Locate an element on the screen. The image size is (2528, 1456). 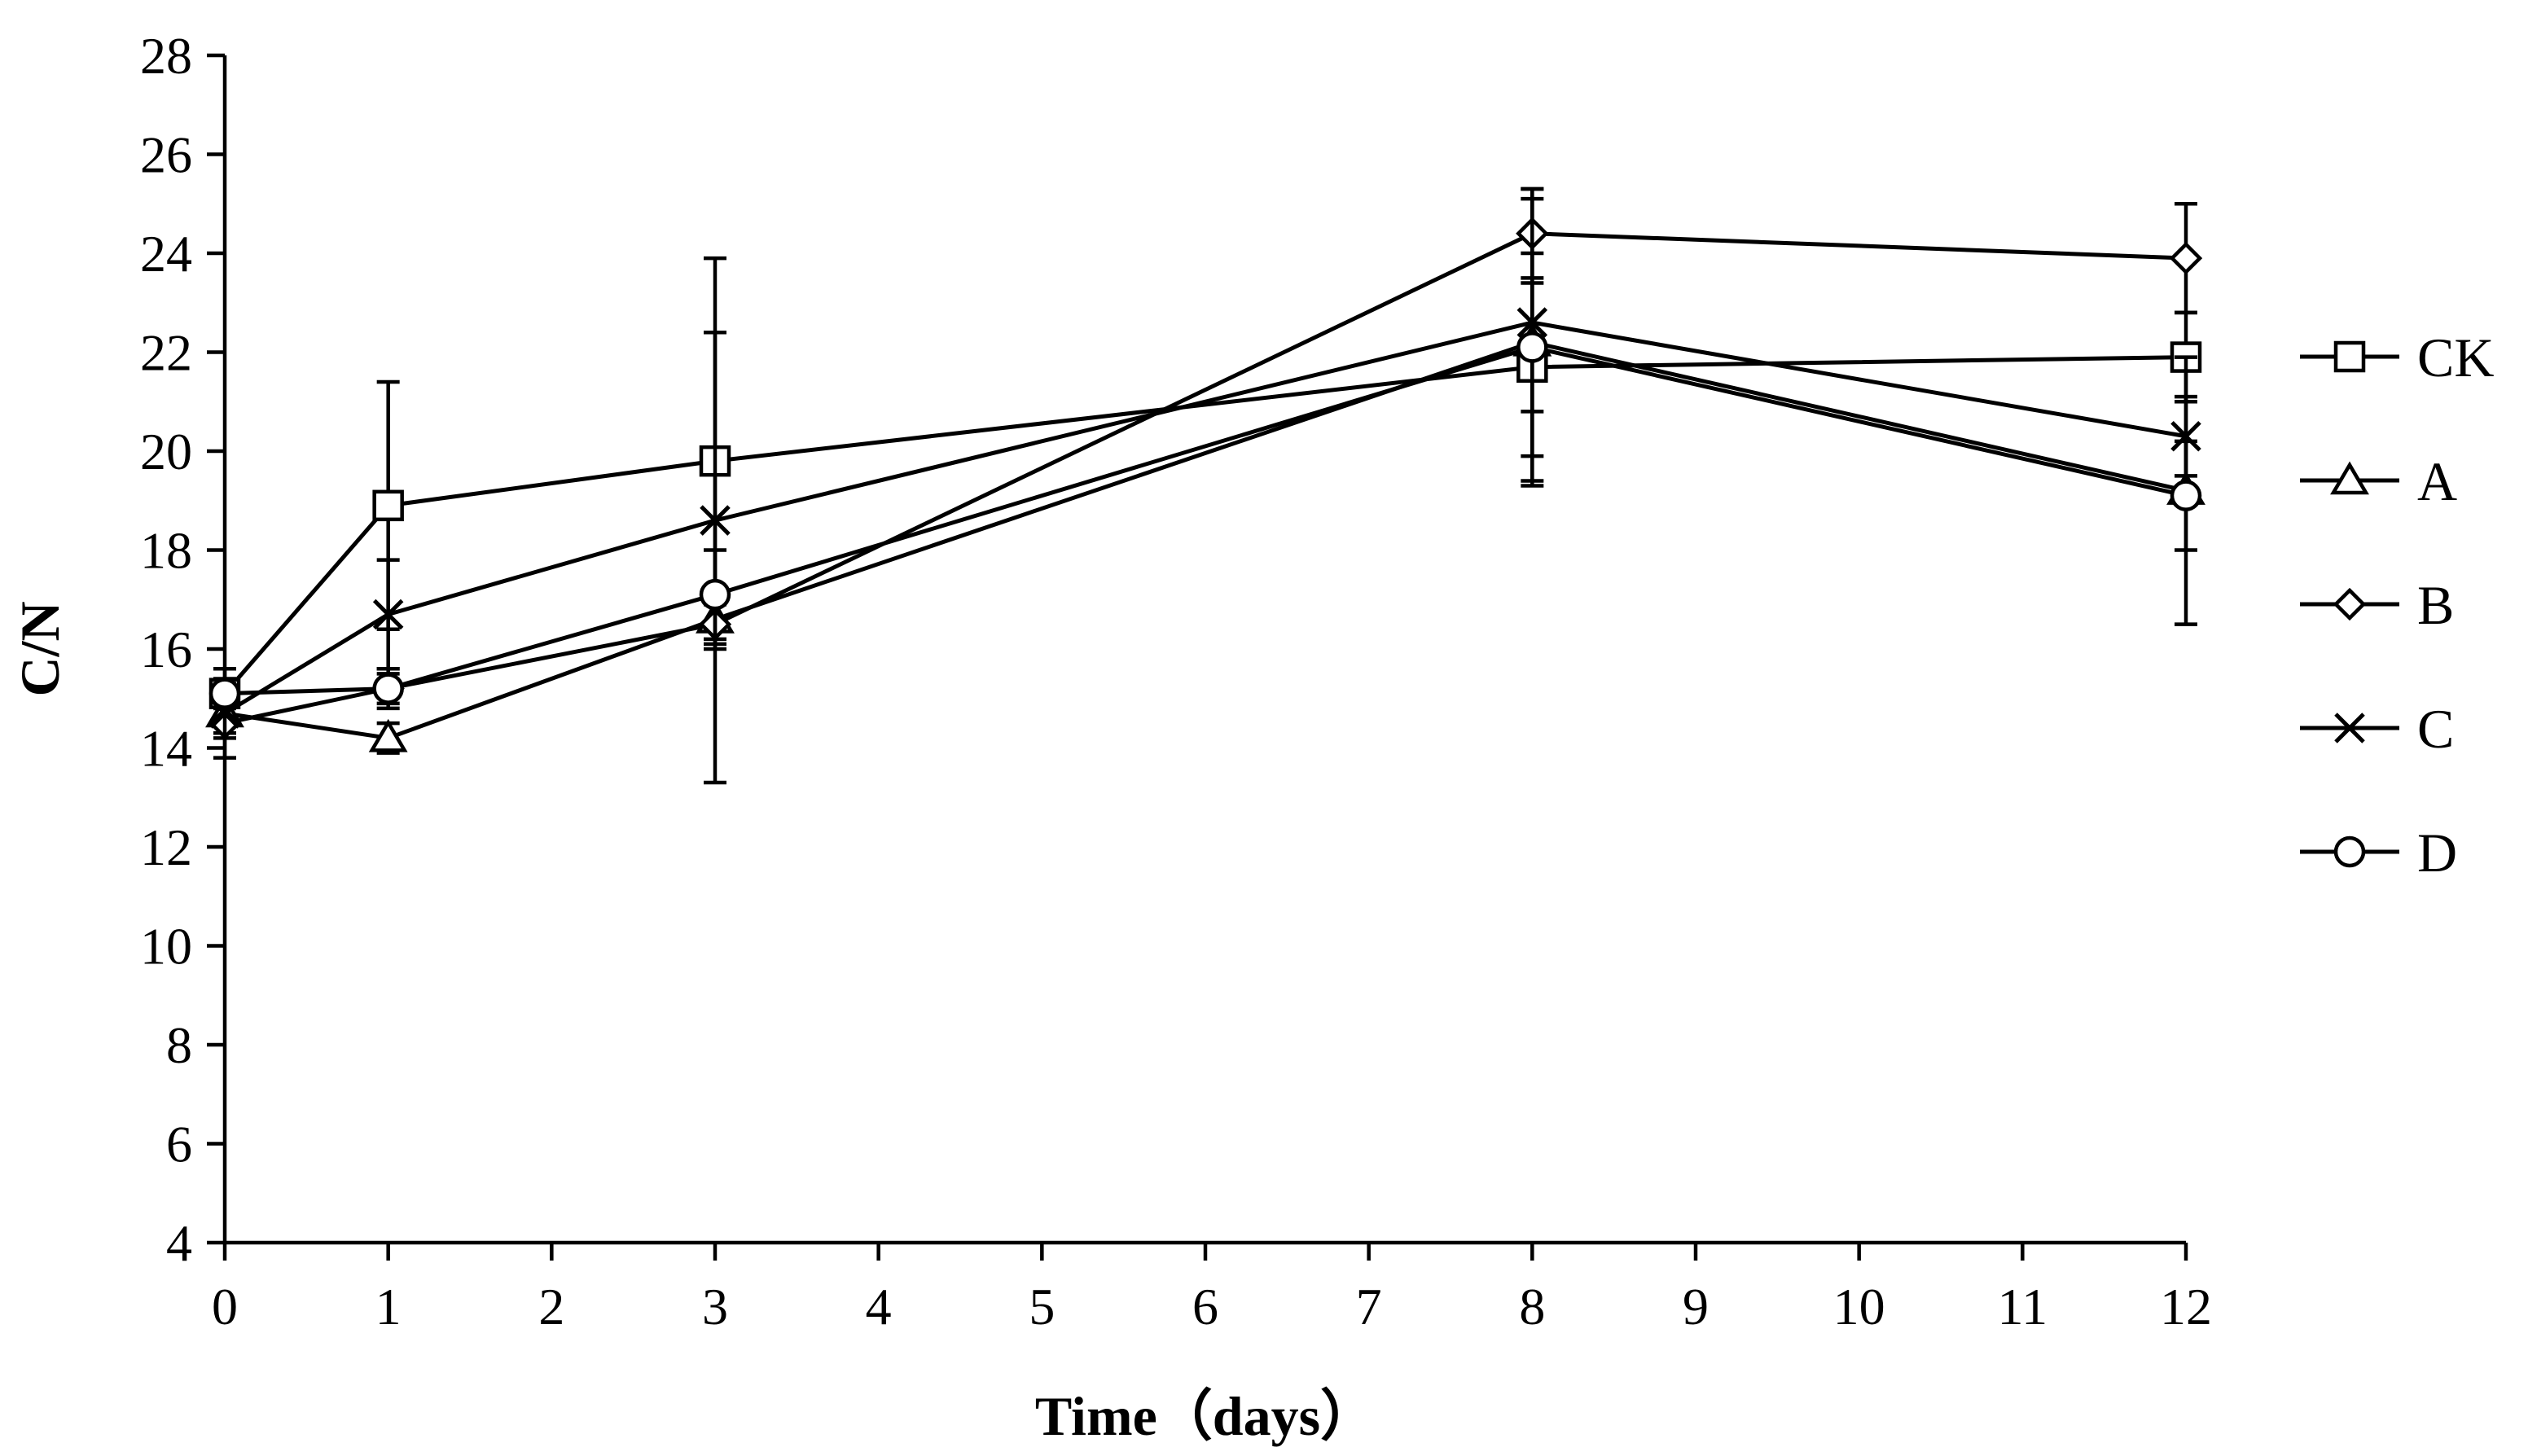
y-tick-label: 6 is located at coordinates (179, 1145).